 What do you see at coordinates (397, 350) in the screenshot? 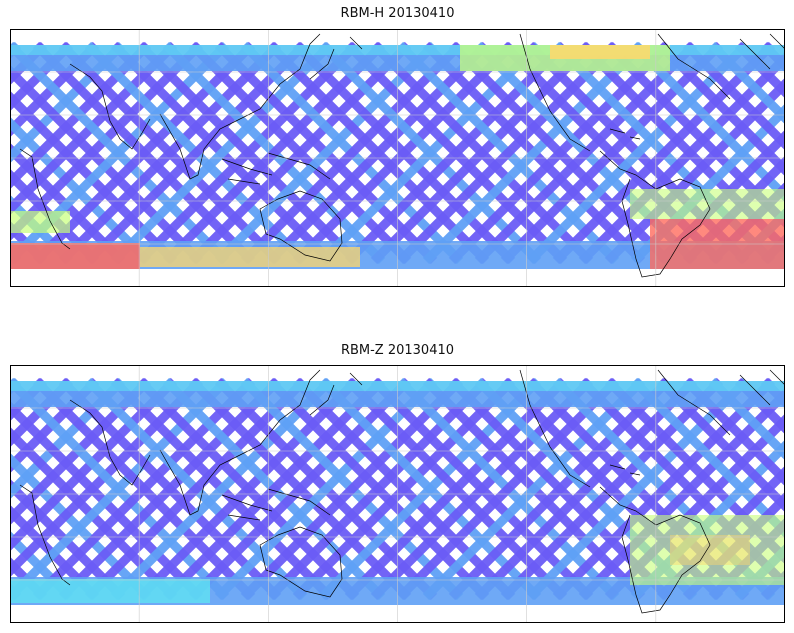
I see `panel-title-rbm-z: RBM-Z 20130410` at bounding box center [397, 350].